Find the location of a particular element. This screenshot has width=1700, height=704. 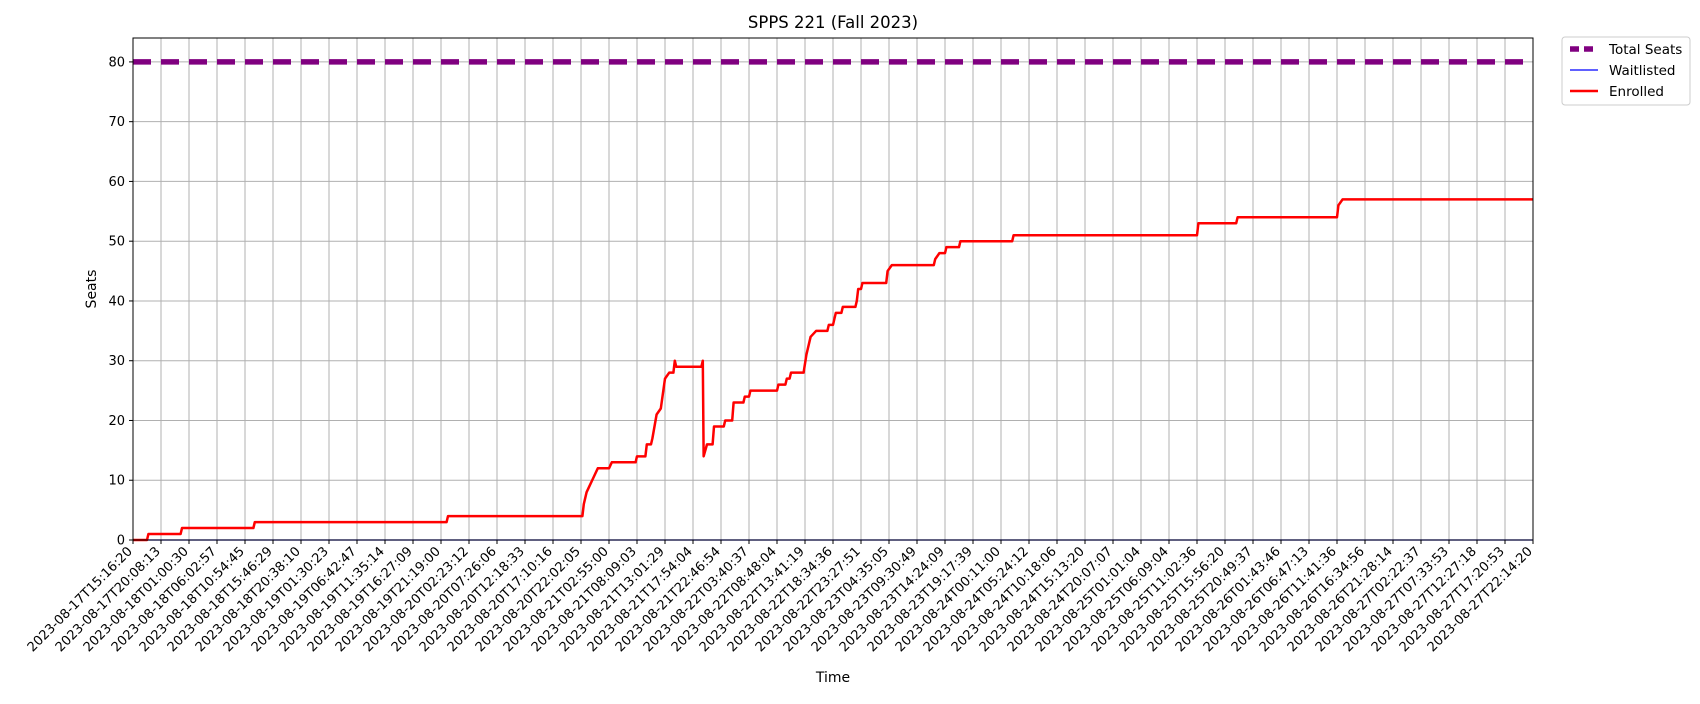

y-axis: 0 10 20 30 40 50 60 70 80 is located at coordinates (120, 302).